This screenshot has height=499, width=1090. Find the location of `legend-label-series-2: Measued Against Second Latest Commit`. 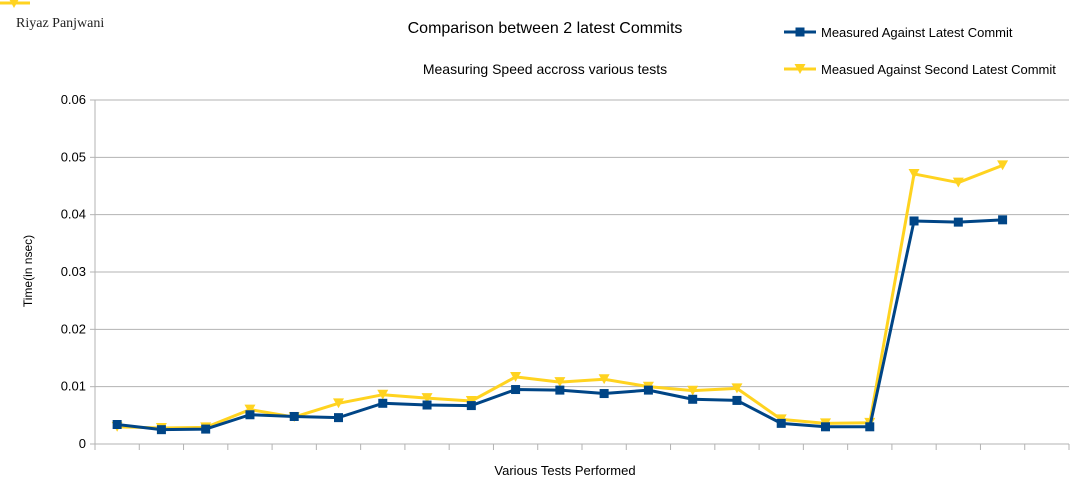

legend-label-series-2: Measued Against Second Latest Commit is located at coordinates (938, 69).